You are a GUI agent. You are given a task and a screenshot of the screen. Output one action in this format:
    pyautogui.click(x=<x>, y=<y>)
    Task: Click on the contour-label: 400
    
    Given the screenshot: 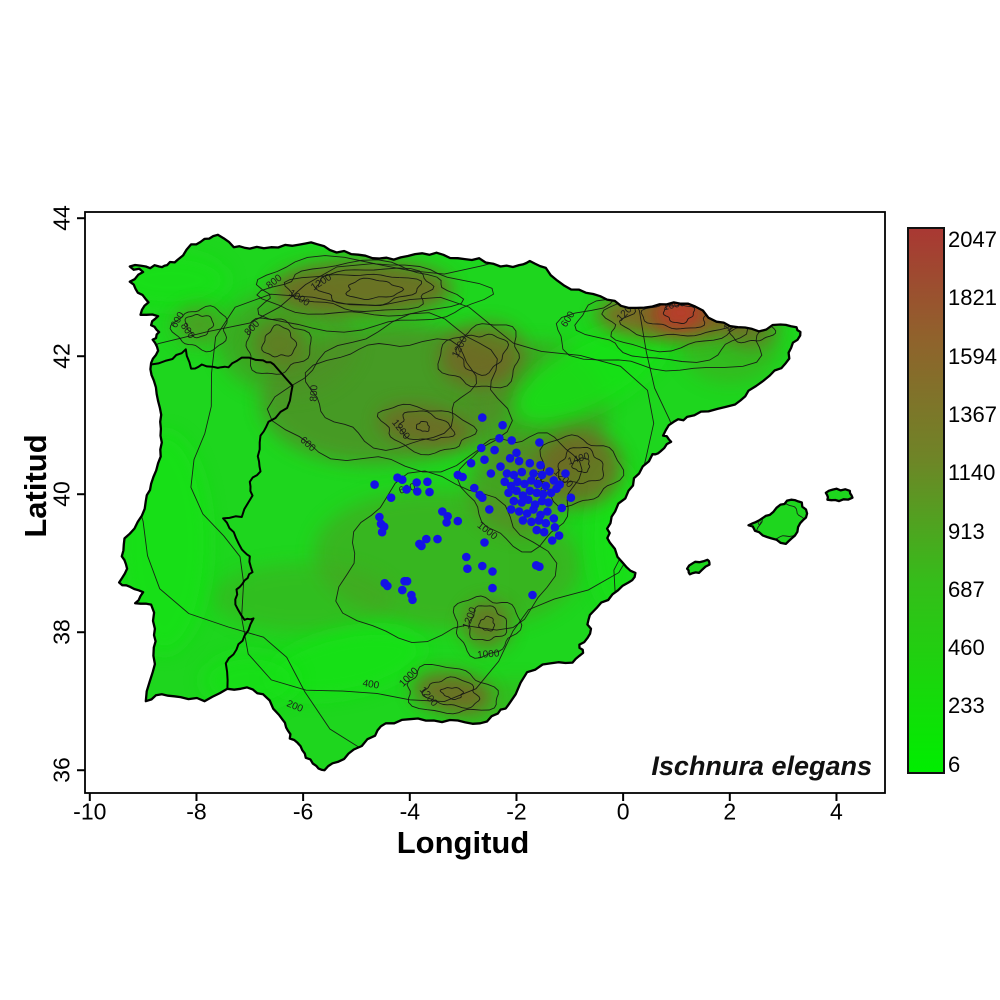 What is the action you would take?
    pyautogui.click(x=371, y=685)
    